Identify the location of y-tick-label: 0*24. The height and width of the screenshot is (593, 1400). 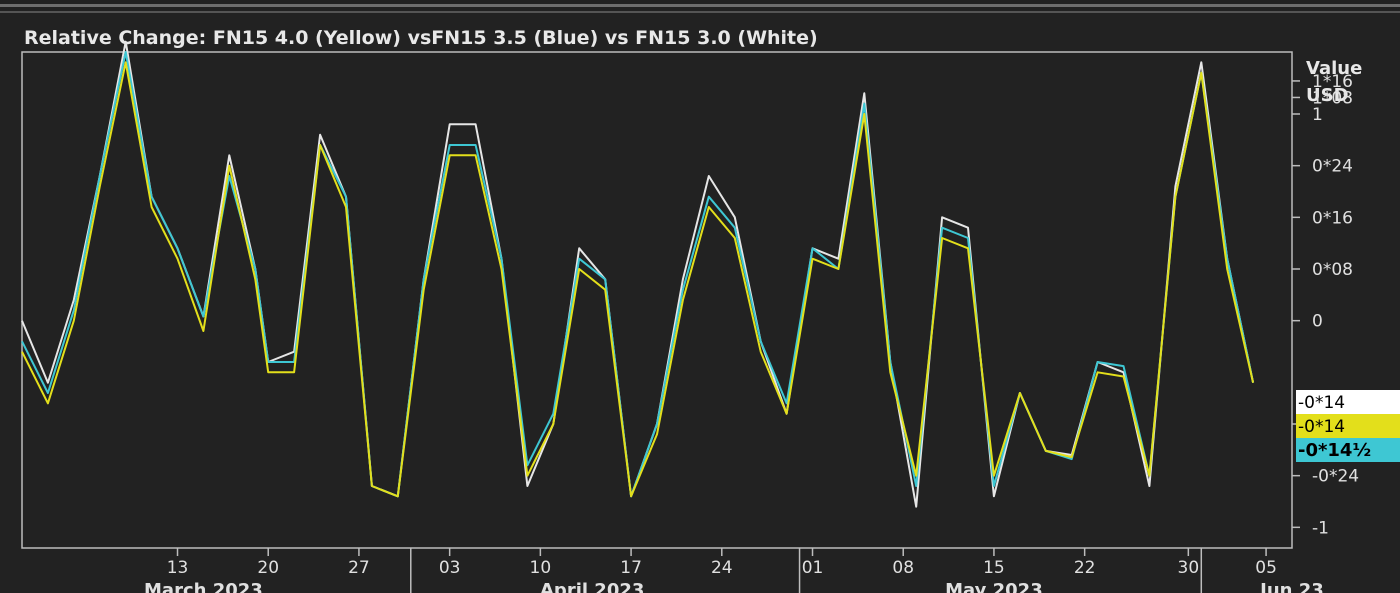
(1332, 167).